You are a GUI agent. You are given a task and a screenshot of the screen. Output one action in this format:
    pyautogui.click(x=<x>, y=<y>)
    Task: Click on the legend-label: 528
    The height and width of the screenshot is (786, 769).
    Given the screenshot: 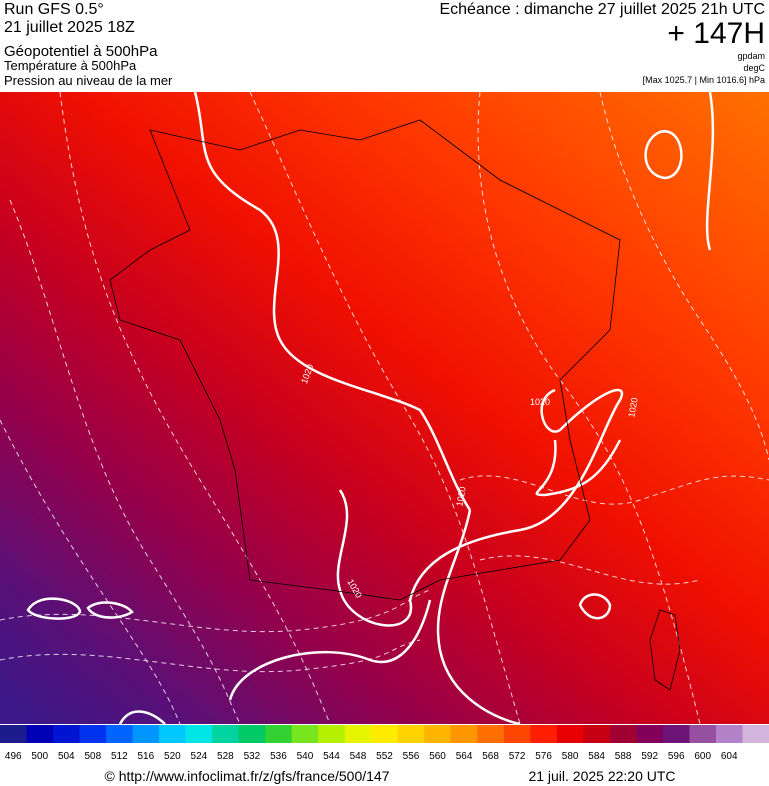 What is the action you would take?
    pyautogui.click(x=225, y=756)
    